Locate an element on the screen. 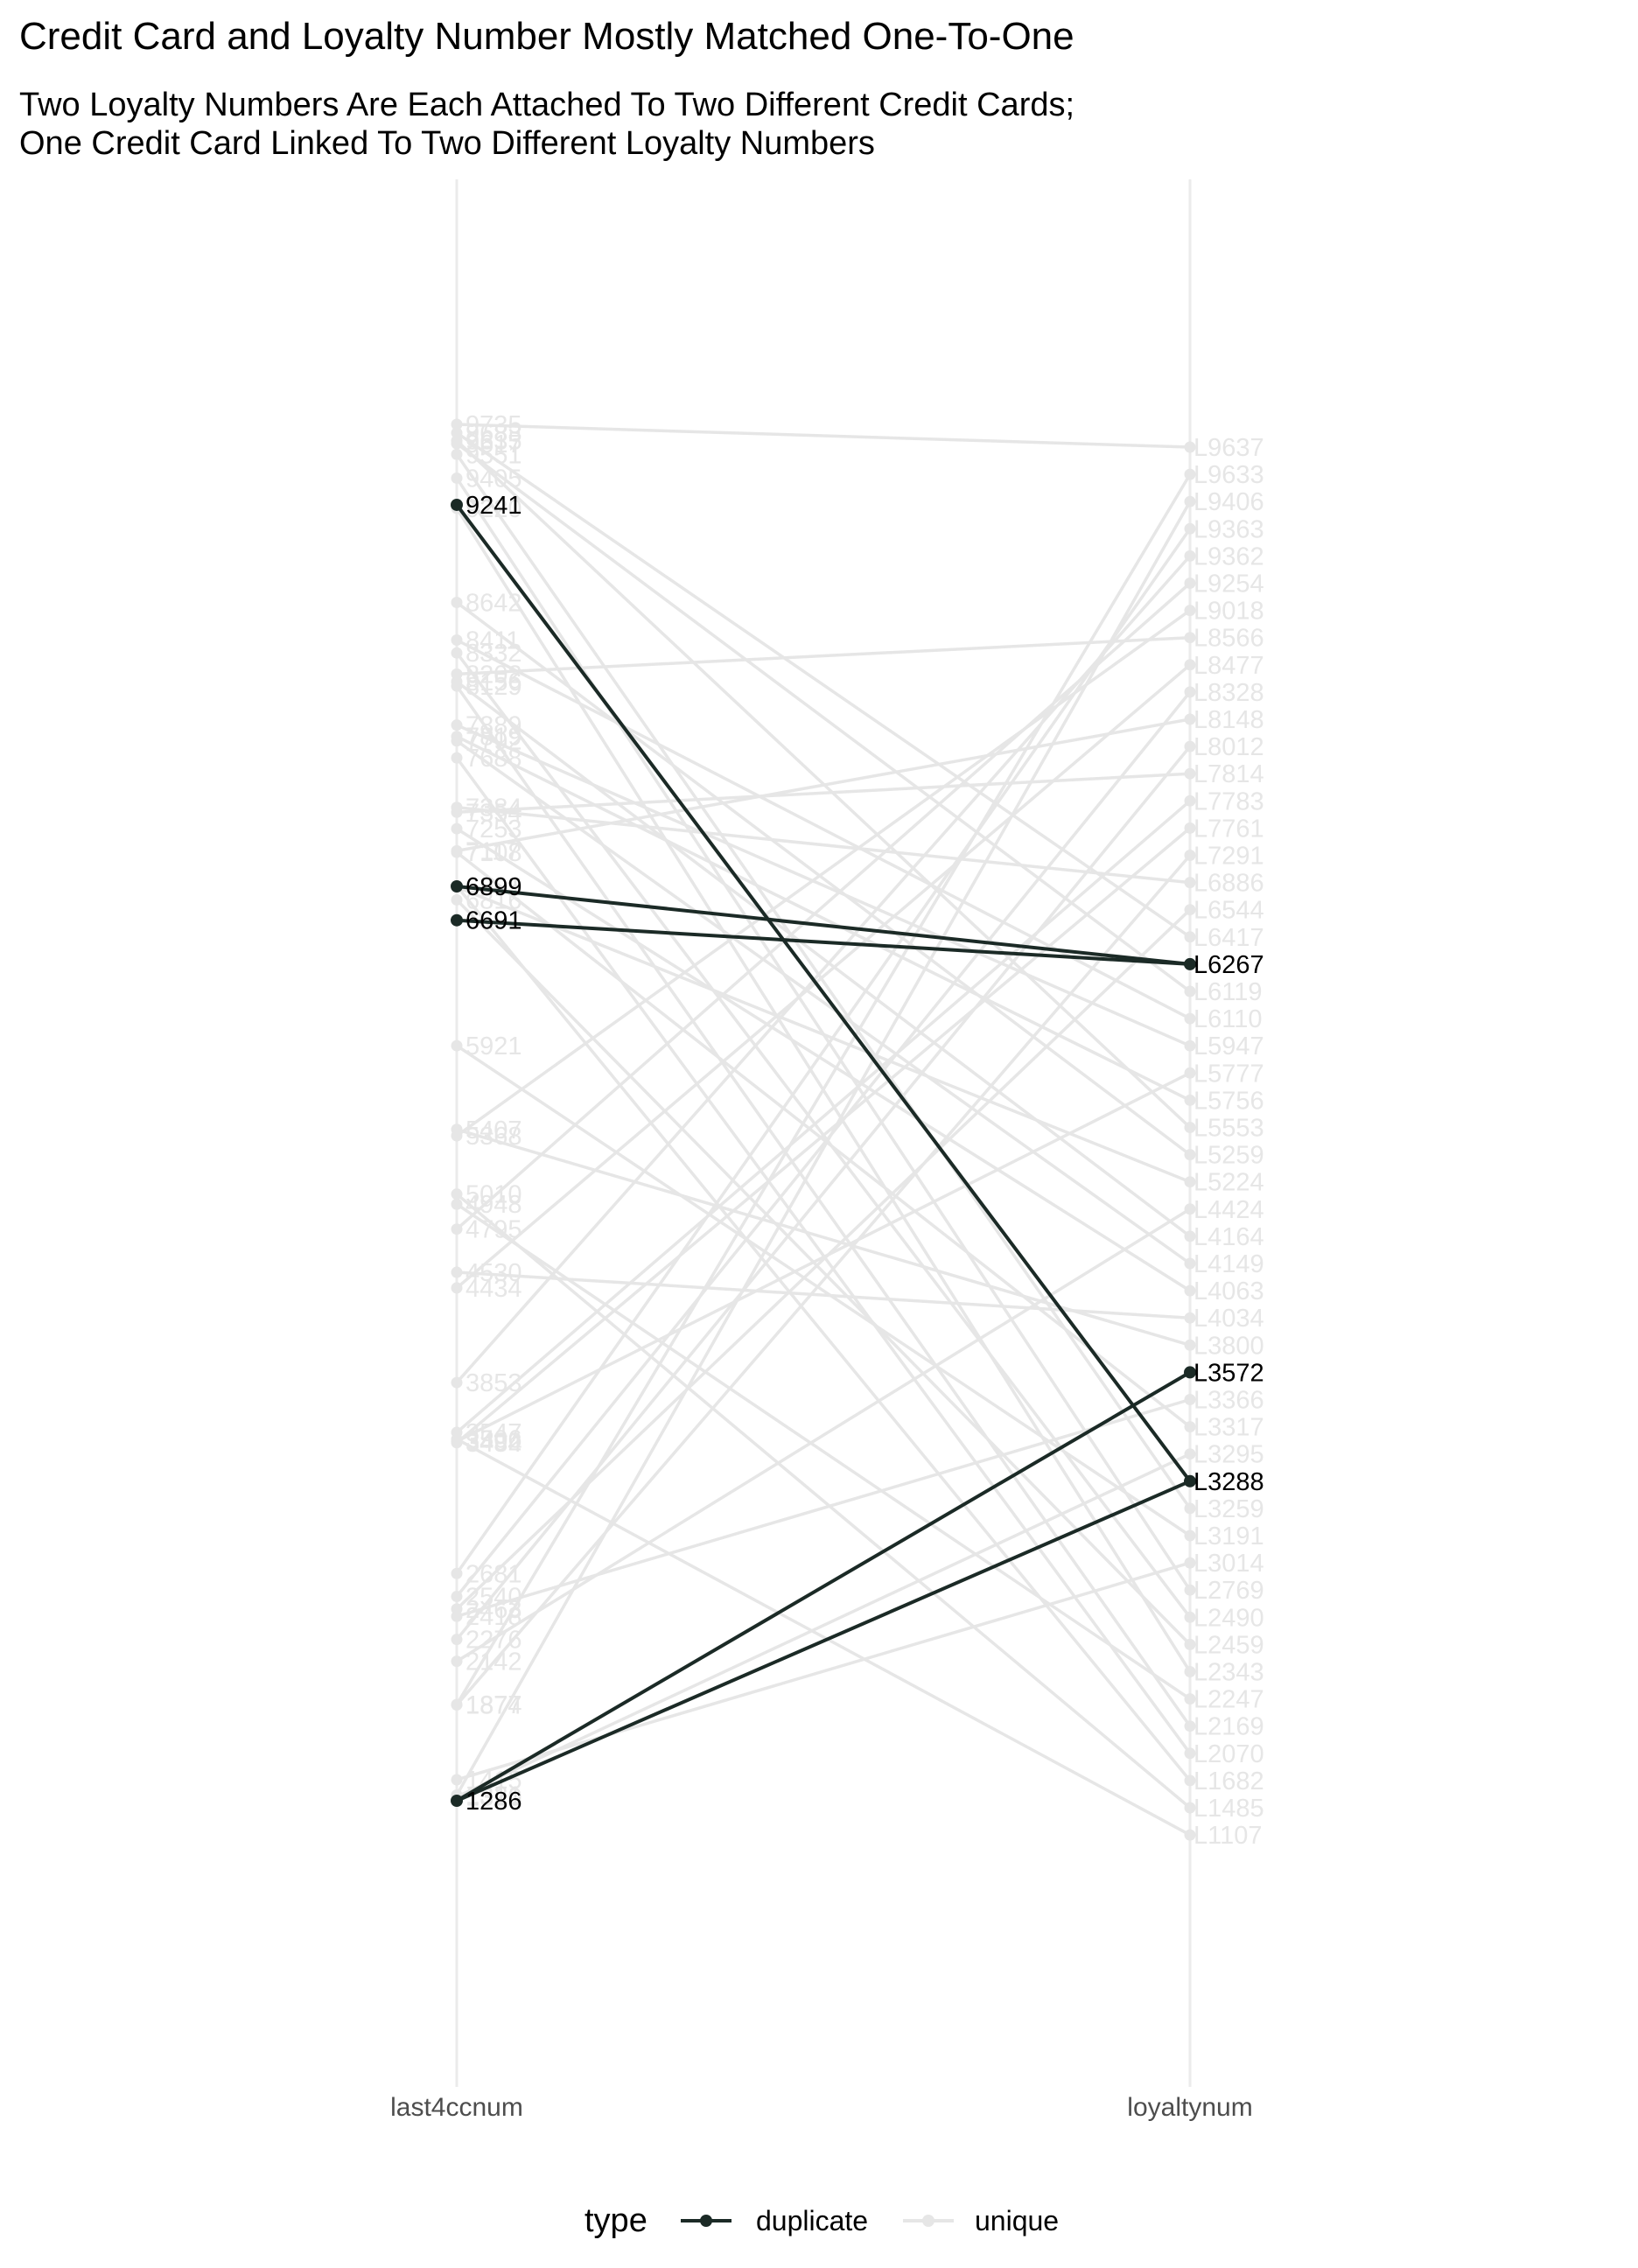 This screenshot has height=2268, width=1638. label-loyaltynum-L1485: L1485 is located at coordinates (1229, 1809).